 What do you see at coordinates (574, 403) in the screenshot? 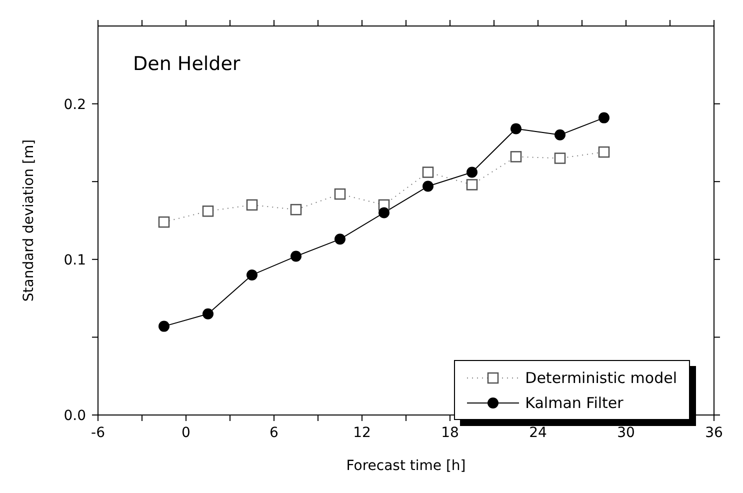
I see `legend-label: Kalman Filter` at bounding box center [574, 403].